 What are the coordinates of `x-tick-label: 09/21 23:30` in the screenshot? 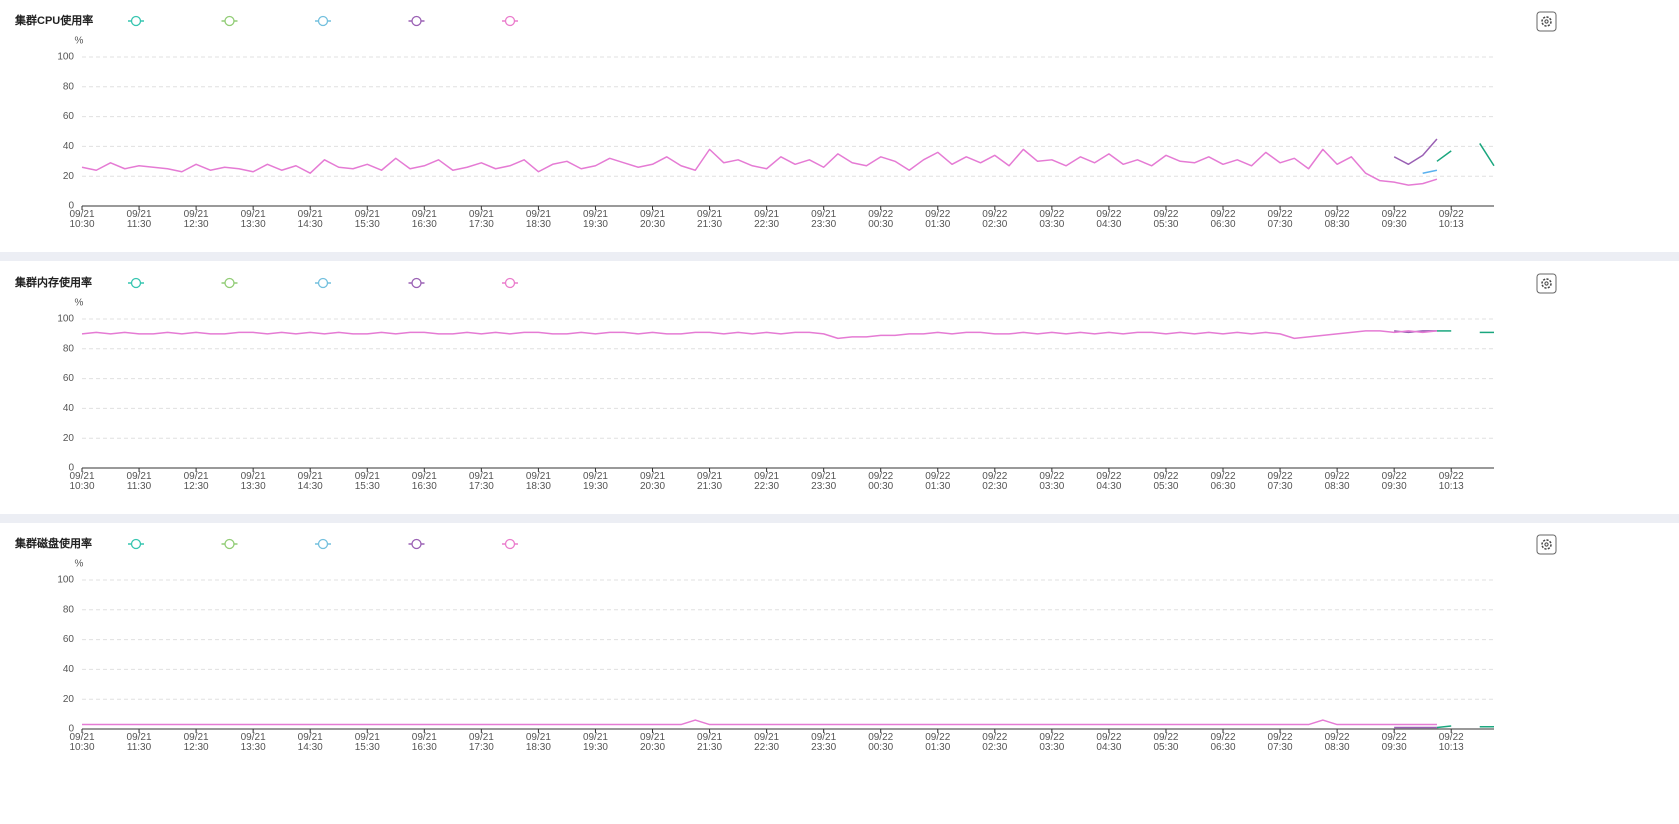 It's located at (824, 481).